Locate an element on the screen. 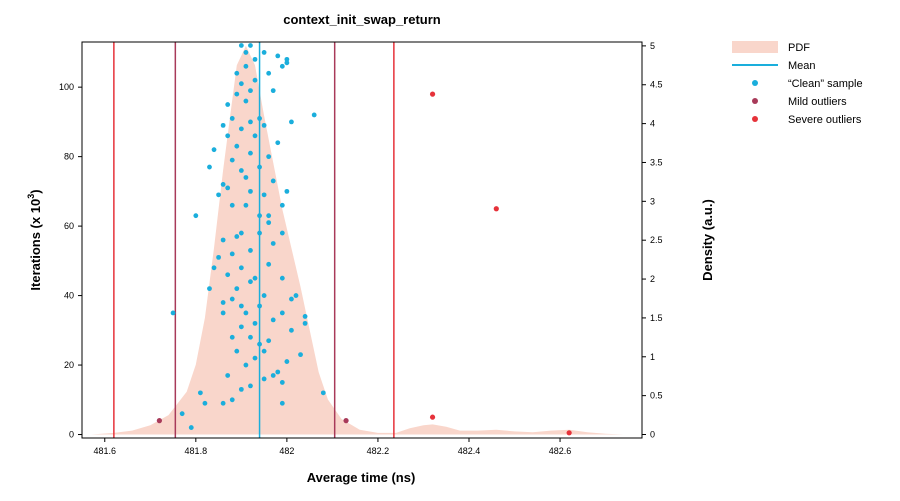 Image resolution: width=900 pixels, height=501 pixels. y2-tick-label: 4.5 is located at coordinates (656, 85).